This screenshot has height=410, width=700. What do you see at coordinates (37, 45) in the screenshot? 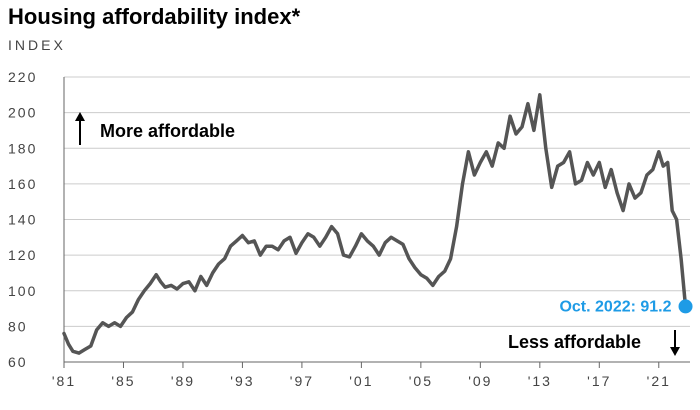
I see `y-axis-label: INDEX` at bounding box center [37, 45].